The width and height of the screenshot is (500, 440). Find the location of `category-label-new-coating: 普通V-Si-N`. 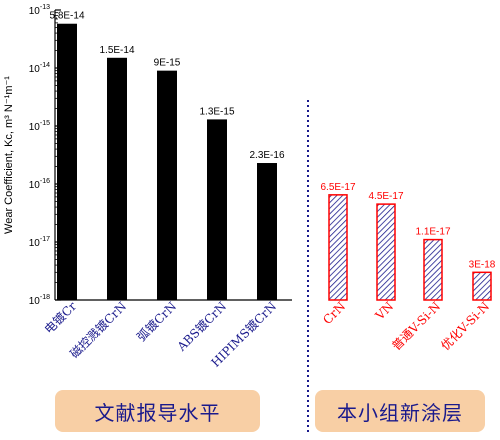

category-label-new-coating: 普通V-Si-N is located at coordinates (416, 326).